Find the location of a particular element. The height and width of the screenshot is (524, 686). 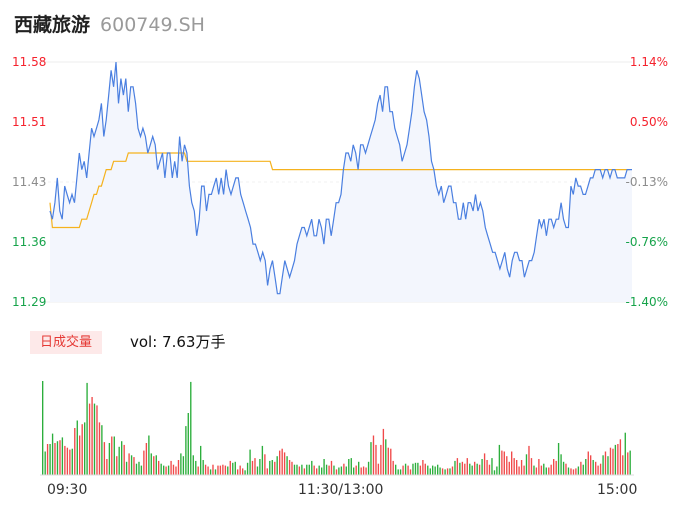

stock-header: 西藏旅游 600749.SH is located at coordinates (109, 25).